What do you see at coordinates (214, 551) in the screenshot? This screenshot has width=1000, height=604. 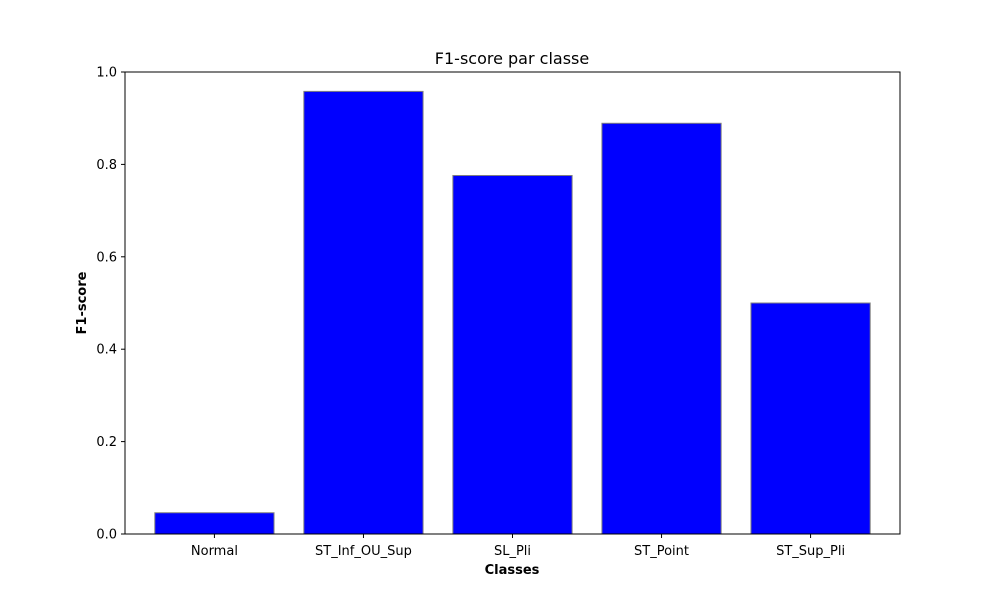 I see `x-tick-label: Normal` at bounding box center [214, 551].